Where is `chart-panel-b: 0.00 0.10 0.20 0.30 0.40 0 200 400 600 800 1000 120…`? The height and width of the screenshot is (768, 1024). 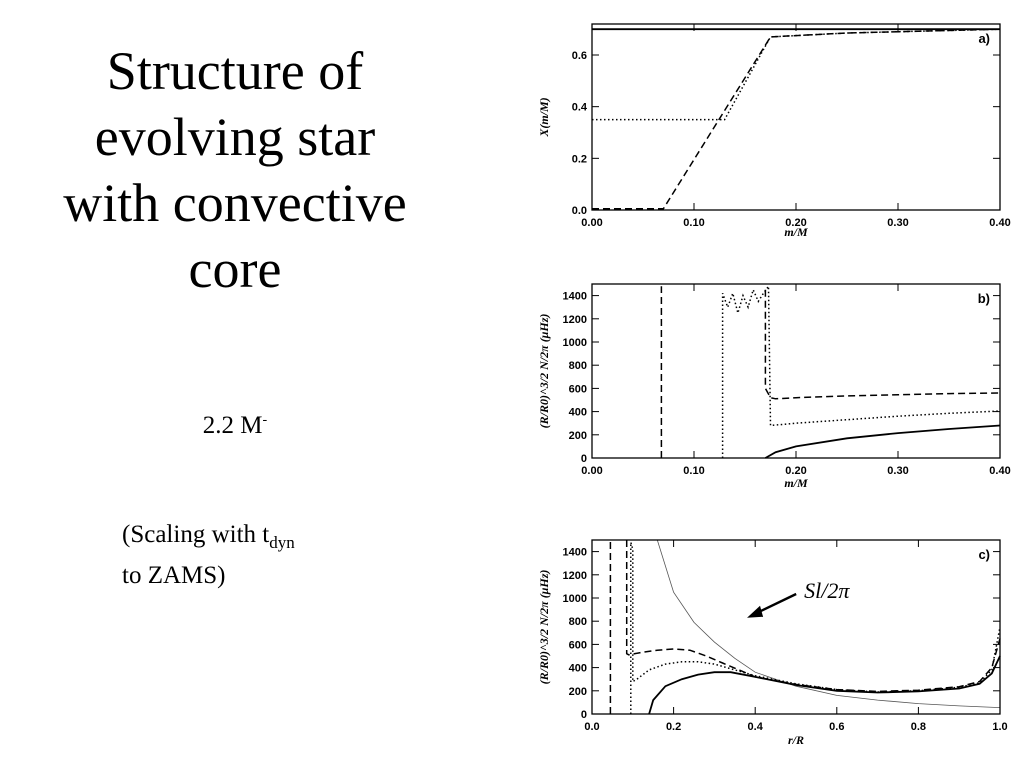
chart-panel-b: 0.00 0.10 0.20 0.30 0.40 0 200 400 600 800 1000 120… is located at coordinates (774, 386).